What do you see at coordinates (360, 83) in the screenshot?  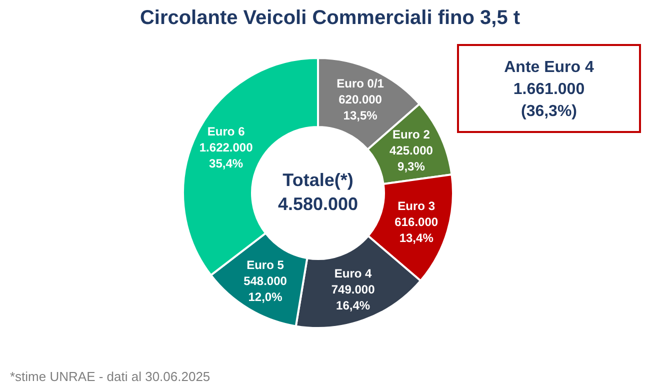 I see `slice-label: Euro 0/1` at bounding box center [360, 83].